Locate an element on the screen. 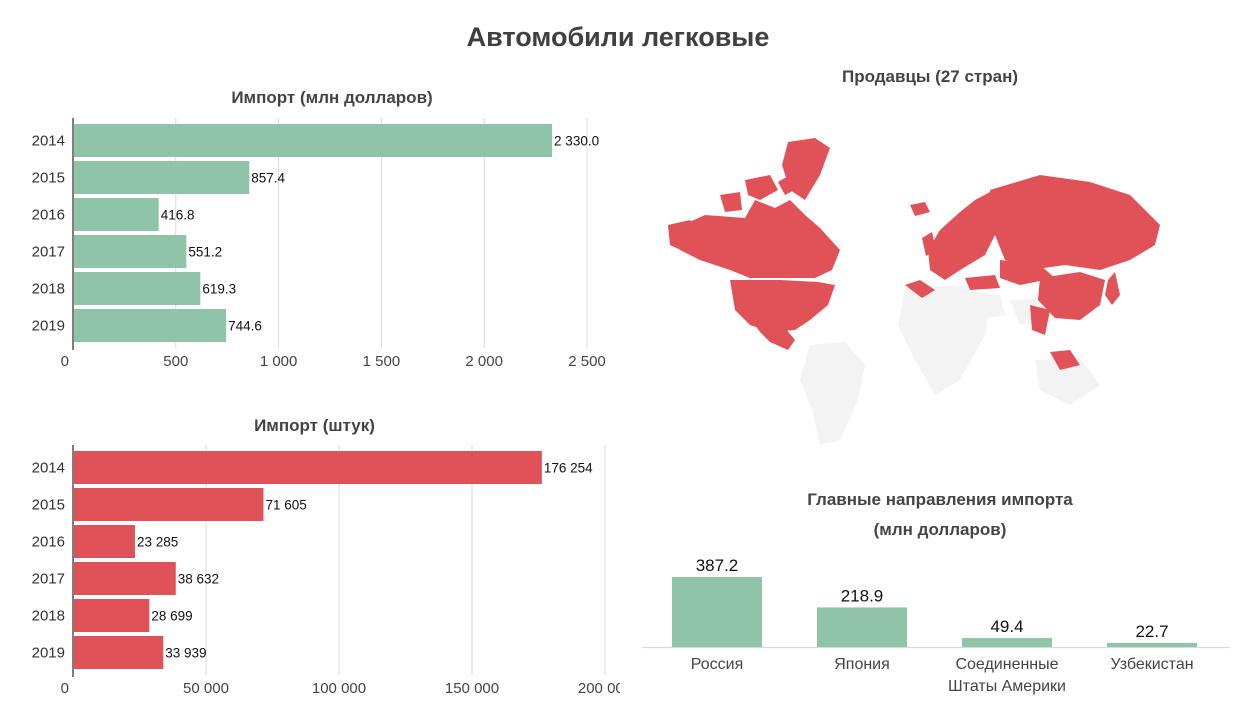  destinations-subtitle: (млн долларов) is located at coordinates (940, 529).